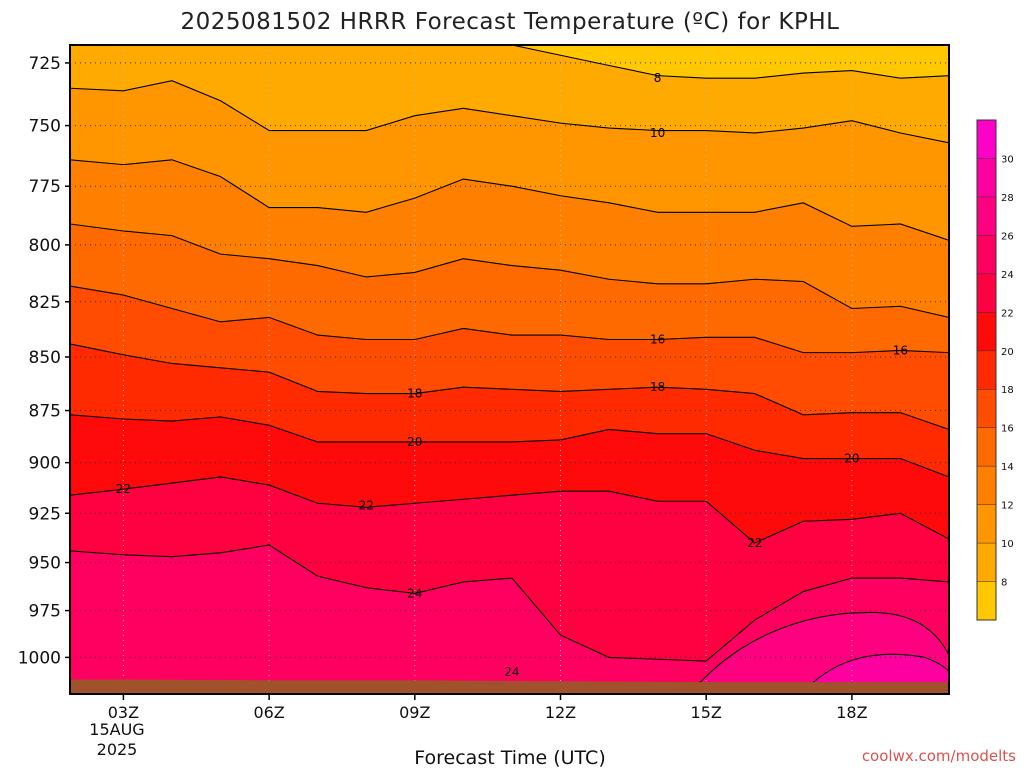 This screenshot has width=1024, height=768. I want to click on contour-label-8: 8, so click(658, 78).